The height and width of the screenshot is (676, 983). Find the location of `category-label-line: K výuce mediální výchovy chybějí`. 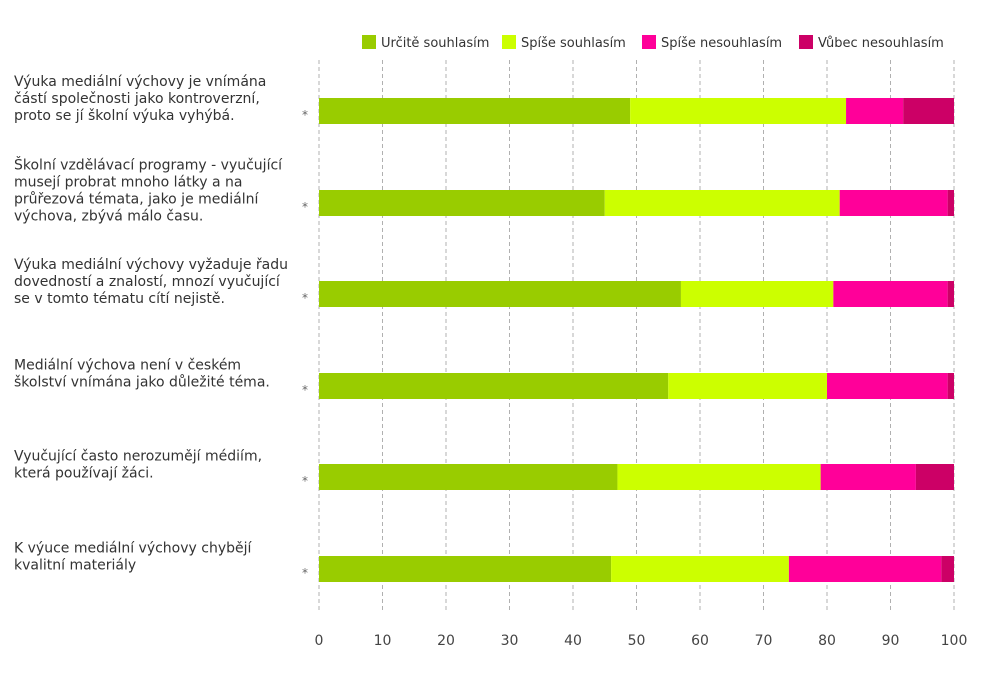

category-label-line: K výuce mediální výchovy chybějí is located at coordinates (133, 549).